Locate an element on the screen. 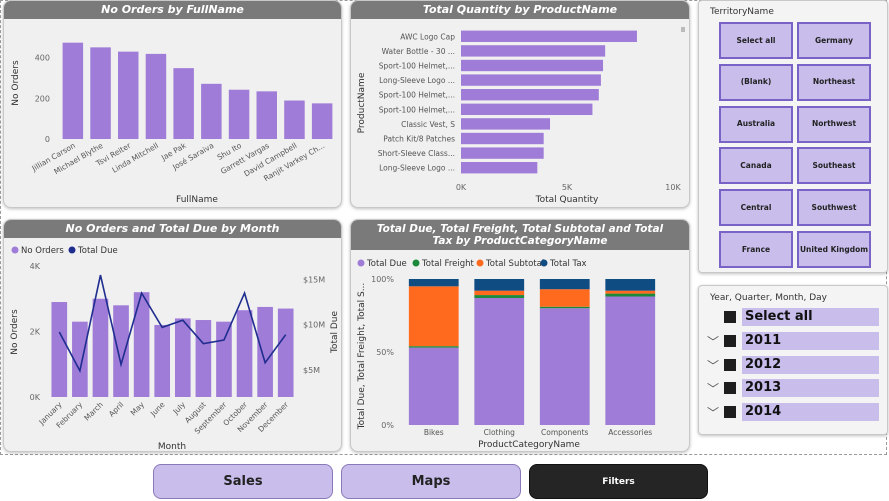  date-item-2011: ﹀ 2011 is located at coordinates (792, 341).